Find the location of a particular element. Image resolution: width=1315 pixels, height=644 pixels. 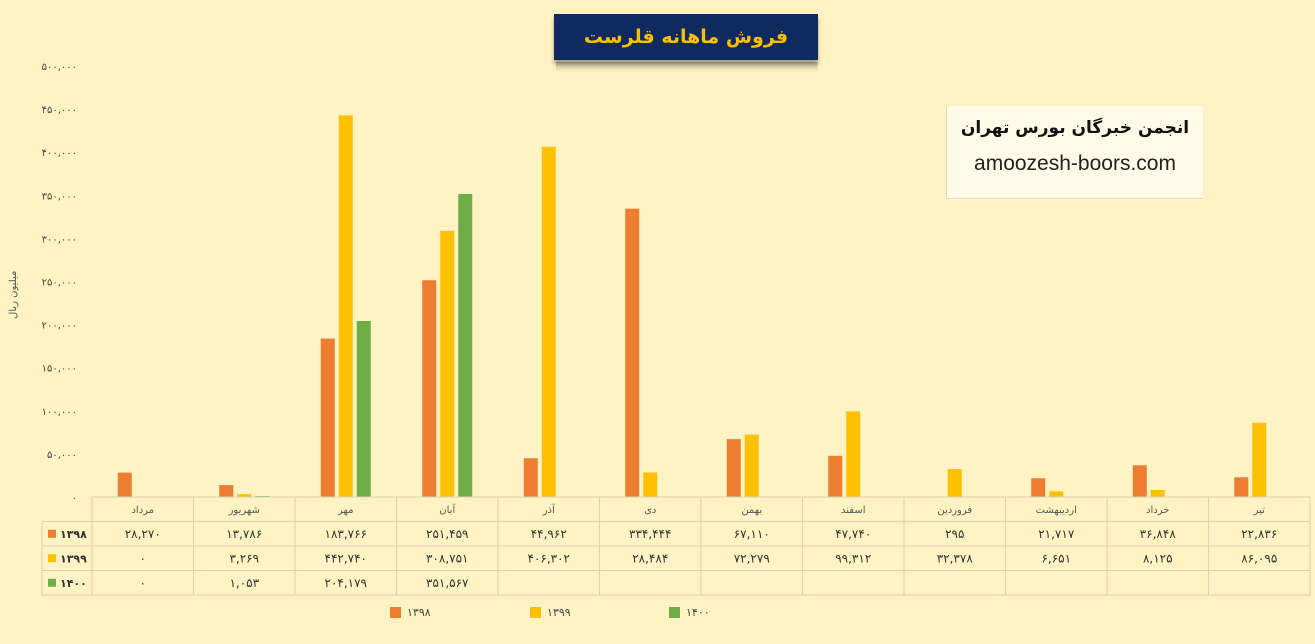

y-tick-label: ۳۰۰,۰۰۰ is located at coordinates (59, 239).